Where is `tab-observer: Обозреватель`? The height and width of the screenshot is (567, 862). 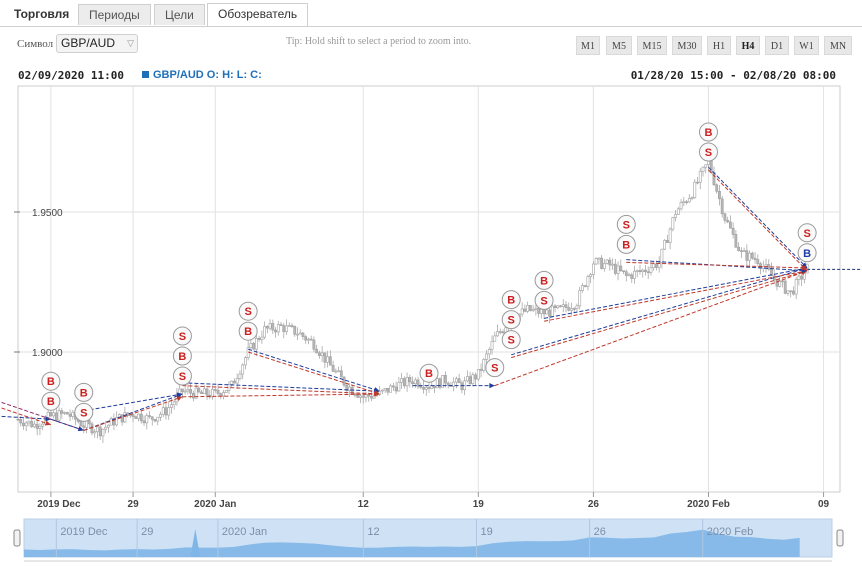 tab-observer: Обозреватель is located at coordinates (258, 14).